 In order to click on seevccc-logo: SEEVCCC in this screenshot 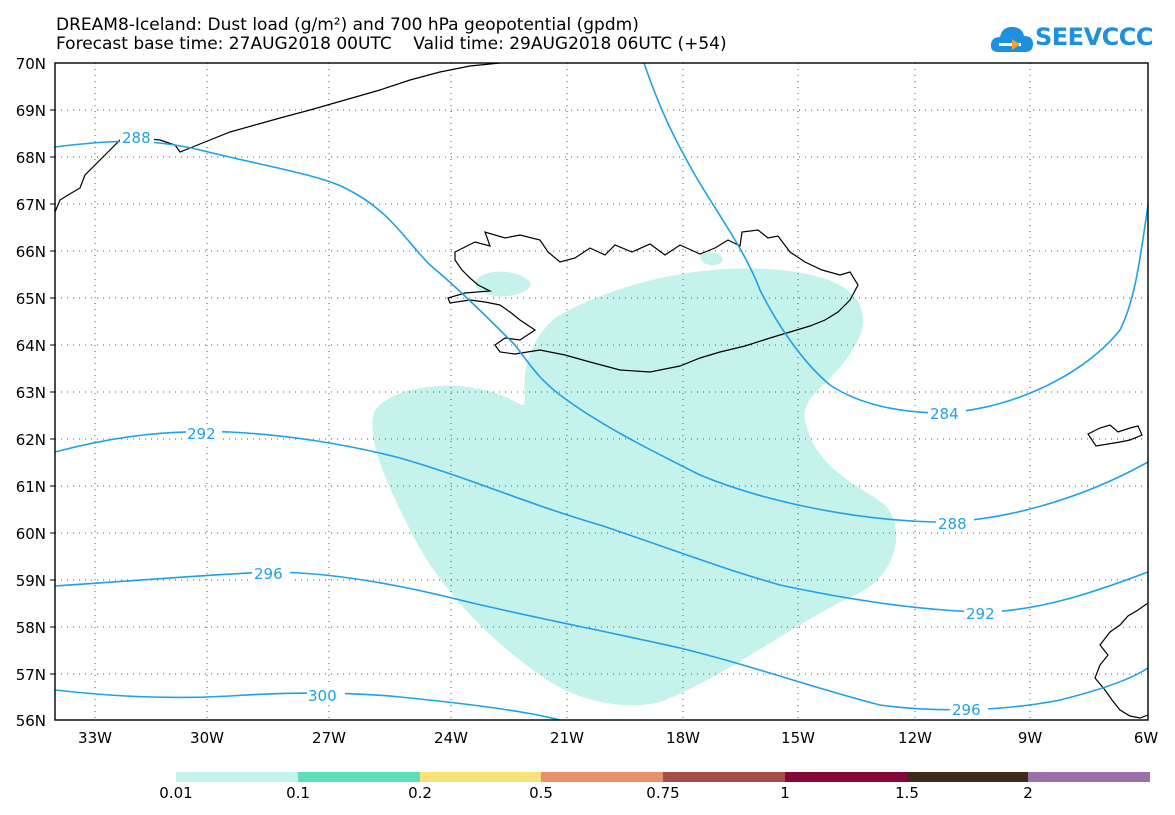, I will do `click(1075, 40)`.